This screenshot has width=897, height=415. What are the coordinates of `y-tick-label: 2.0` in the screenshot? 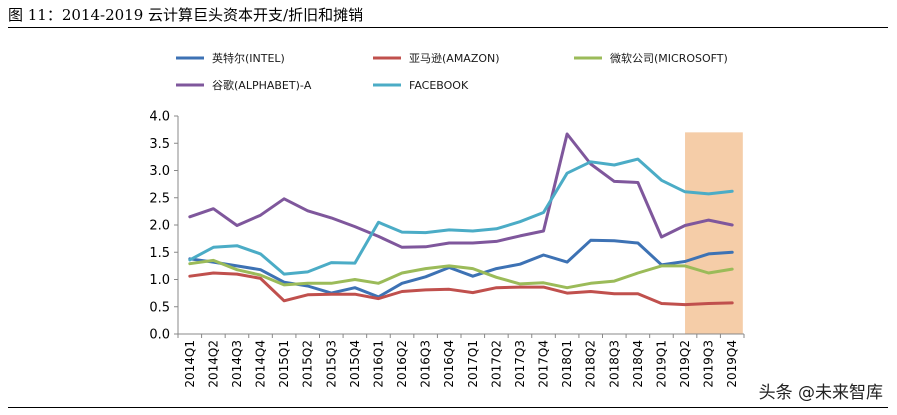 It's located at (159, 226).